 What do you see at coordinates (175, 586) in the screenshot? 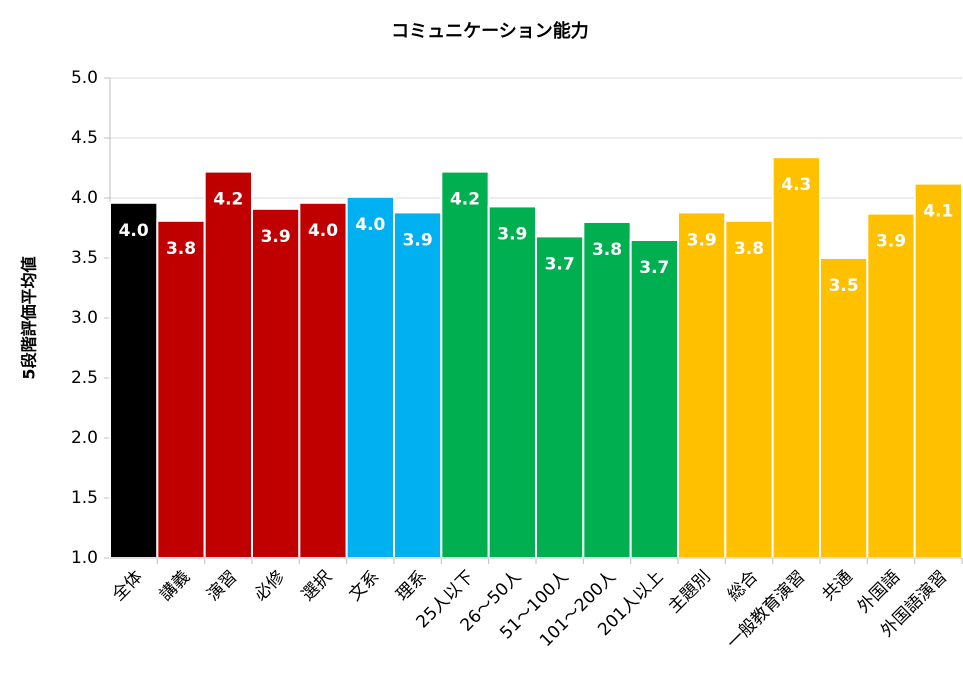
I see `x-tick-label: 講義` at bounding box center [175, 586].